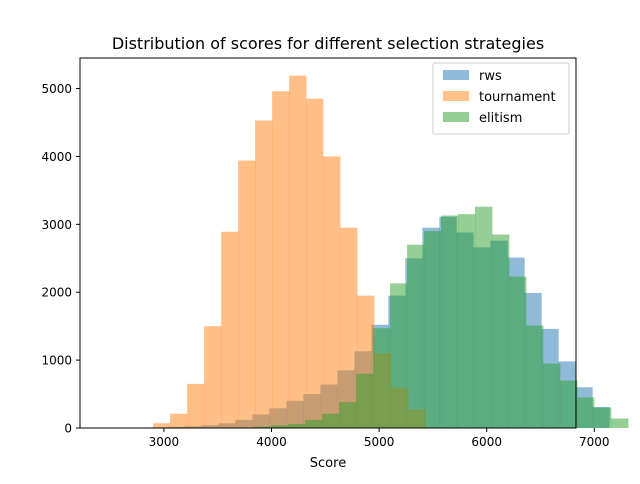 The width and height of the screenshot is (640, 484). Describe the element at coordinates (56, 157) in the screenshot. I see `y-tick-label-4000: 4000` at that location.